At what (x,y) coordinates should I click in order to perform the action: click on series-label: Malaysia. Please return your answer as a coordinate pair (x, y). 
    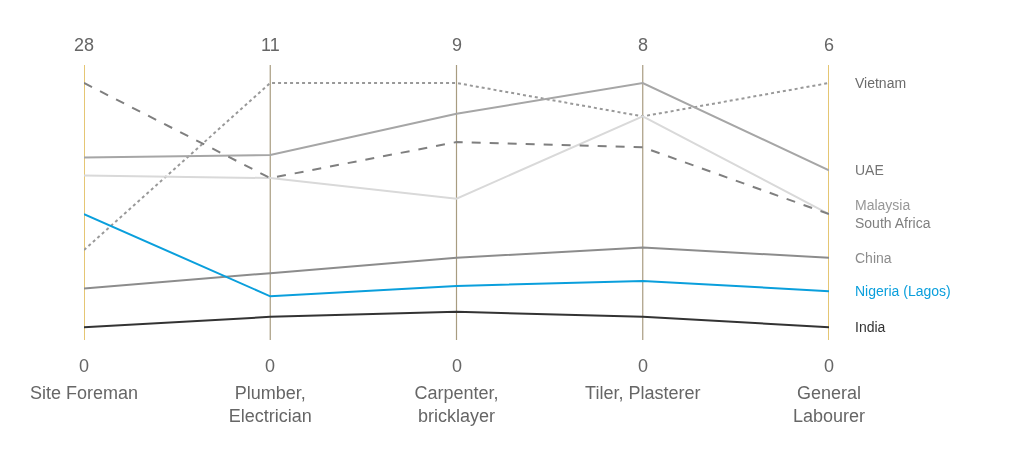
    Looking at the image, I should click on (883, 205).